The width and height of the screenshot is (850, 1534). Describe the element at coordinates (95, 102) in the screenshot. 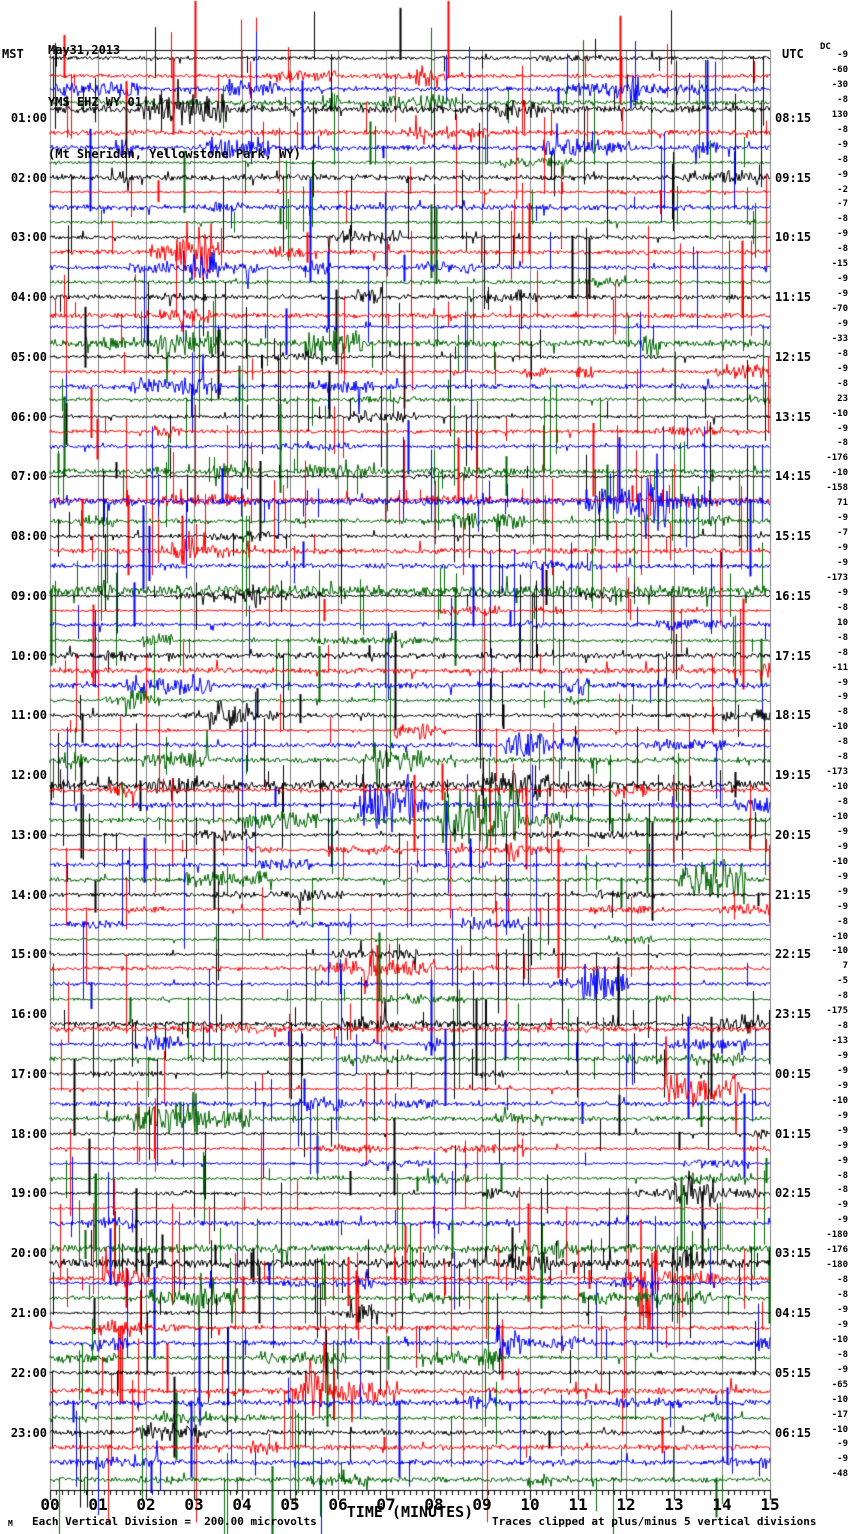

I see `title-station: YMS EHZ WY 01` at that location.